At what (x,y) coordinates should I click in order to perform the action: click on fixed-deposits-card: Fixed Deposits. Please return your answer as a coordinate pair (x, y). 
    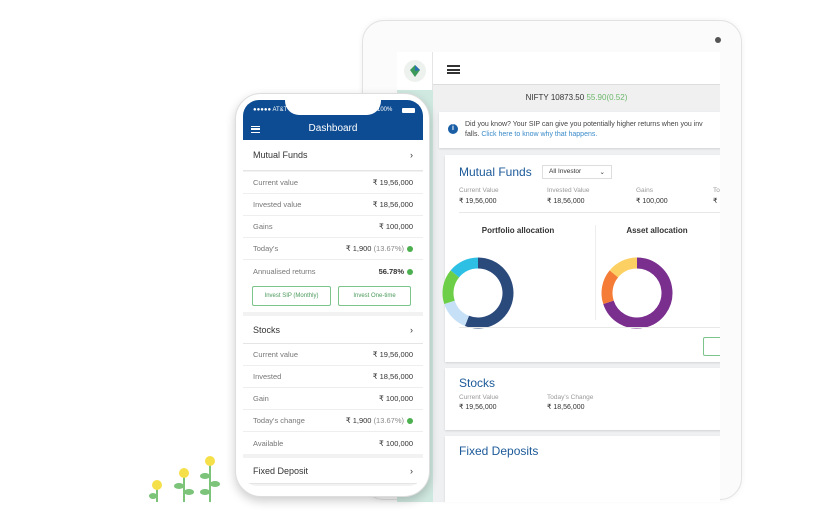
    Looking at the image, I should click on (582, 469).